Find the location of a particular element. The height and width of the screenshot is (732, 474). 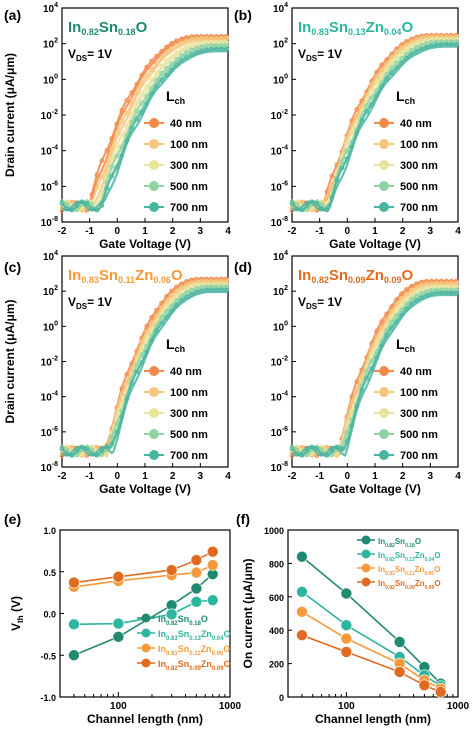

legend-entry: 300 nm is located at coordinates (189, 166).